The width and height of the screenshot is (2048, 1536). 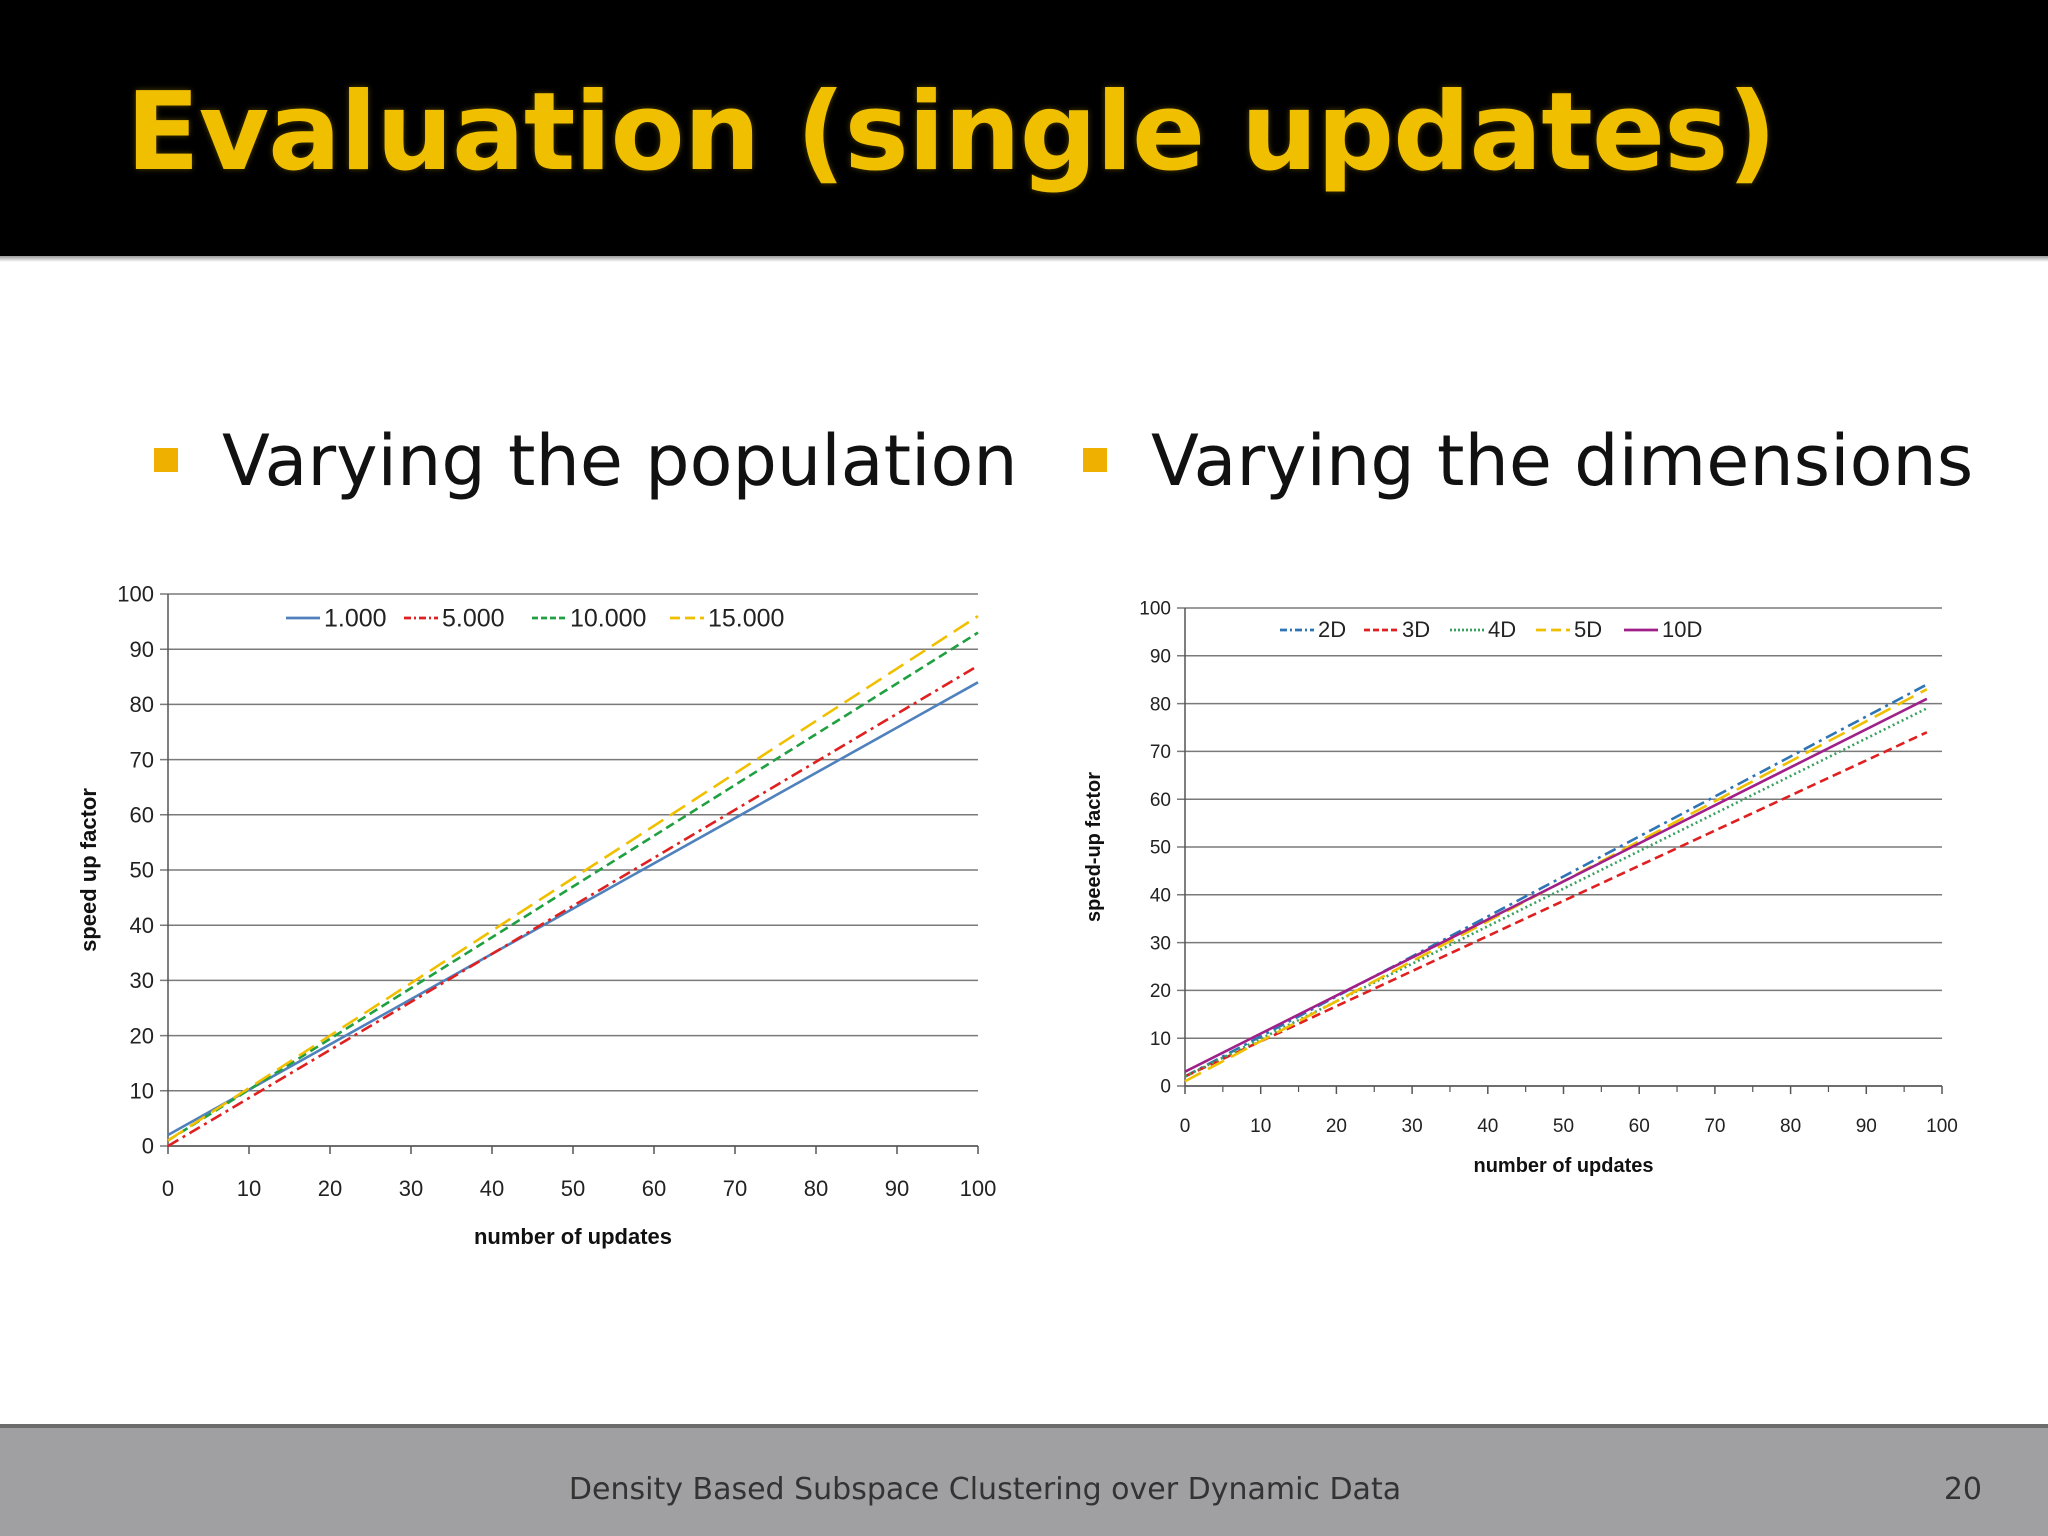 What do you see at coordinates (608, 618) in the screenshot?
I see `legend-label: 10.000` at bounding box center [608, 618].